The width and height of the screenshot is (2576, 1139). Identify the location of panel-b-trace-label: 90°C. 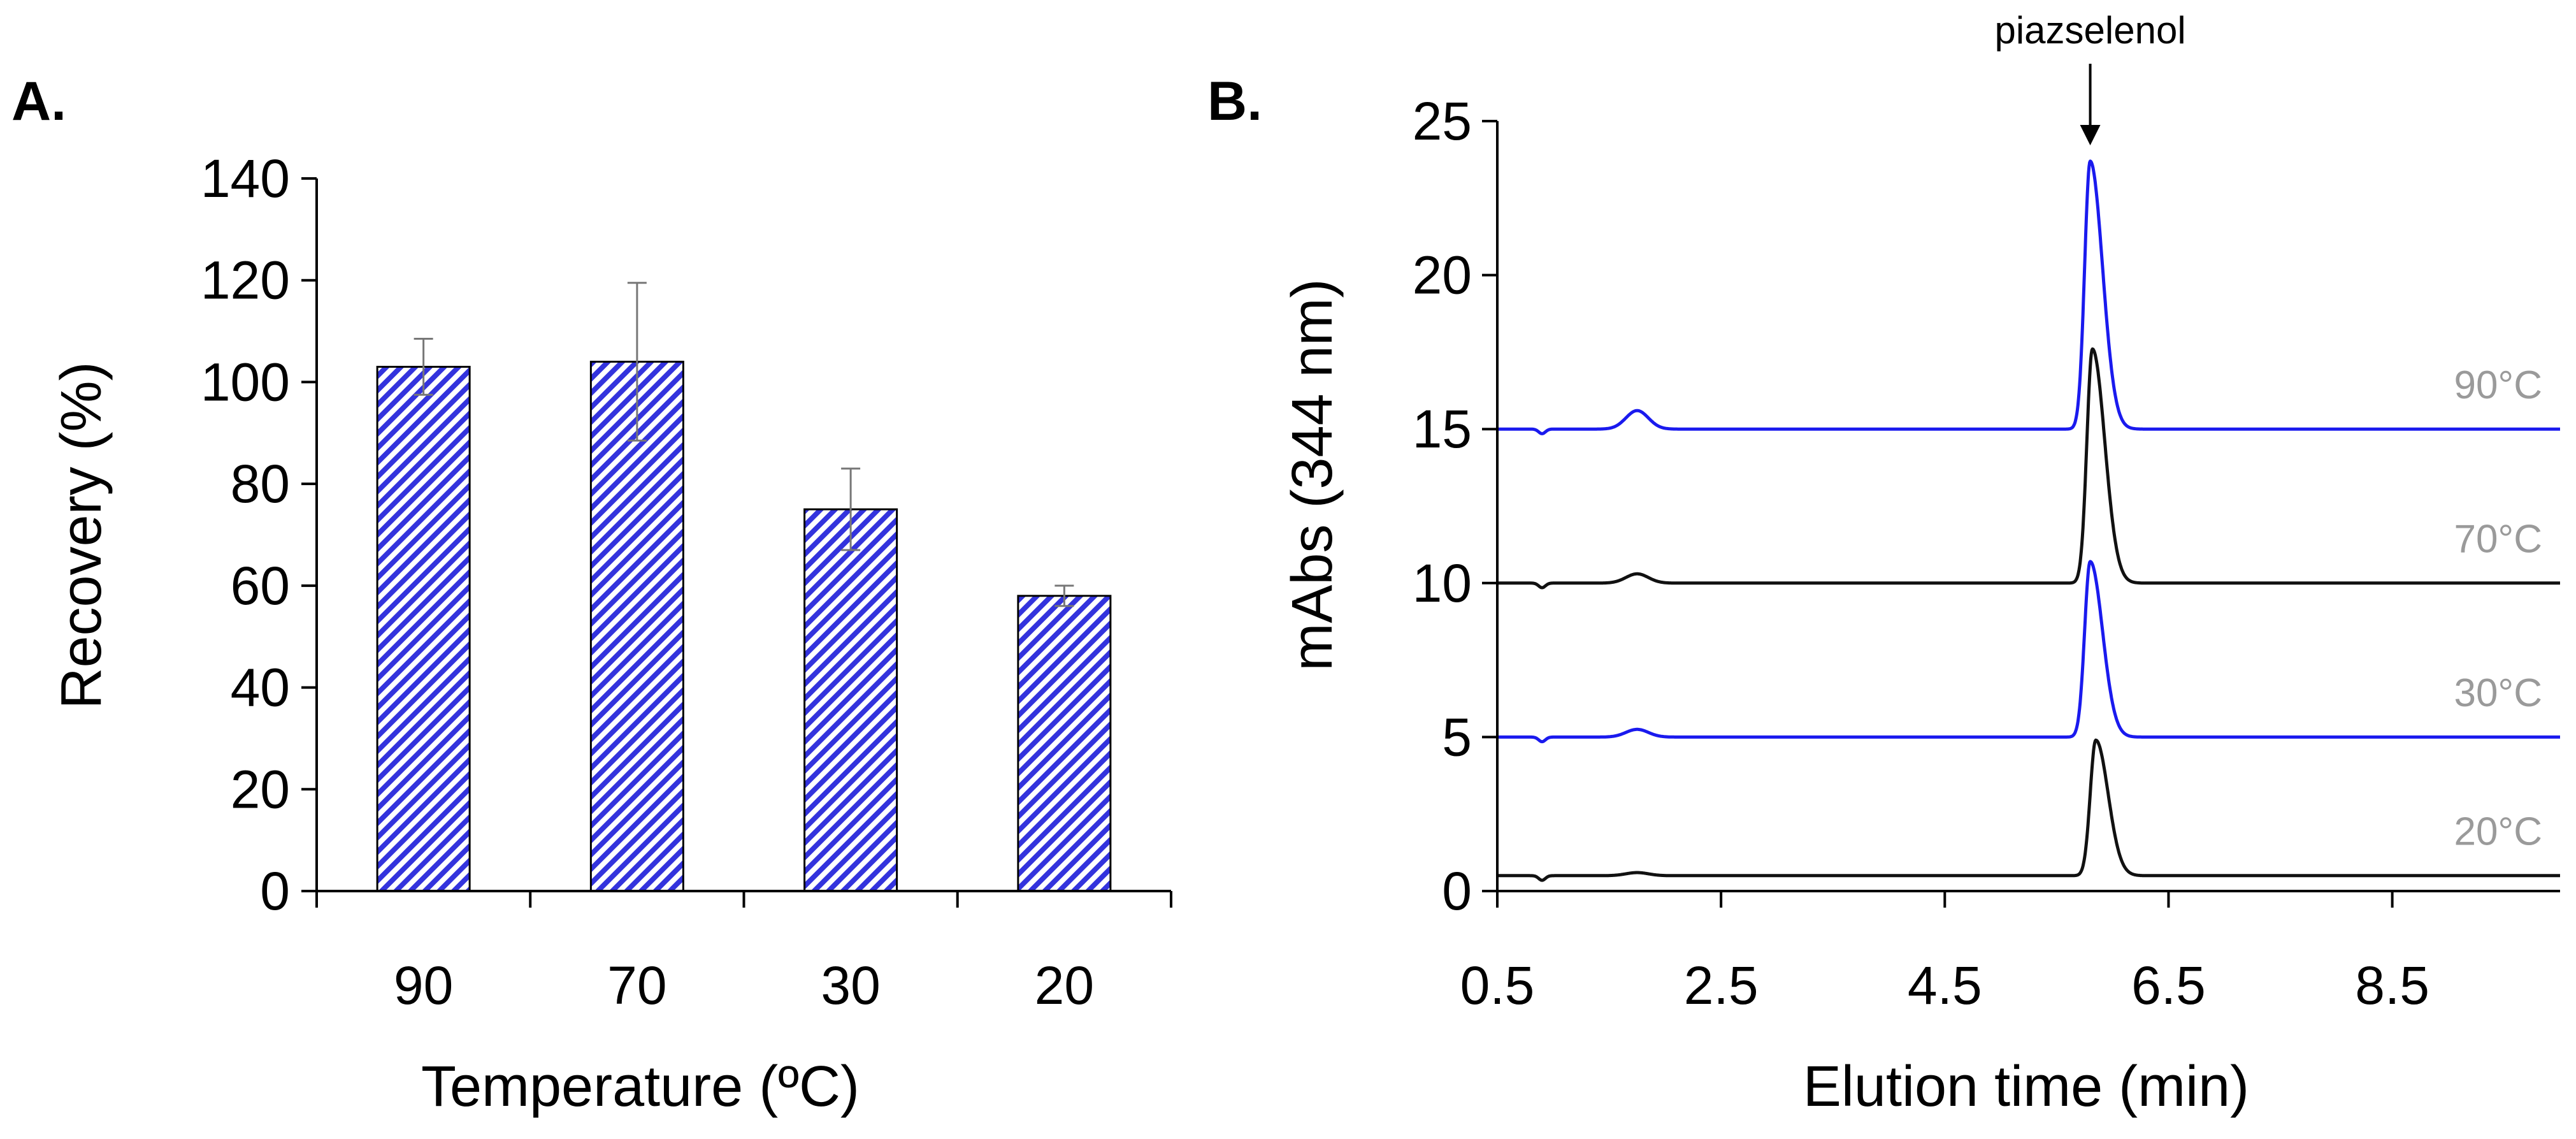
(2498, 385).